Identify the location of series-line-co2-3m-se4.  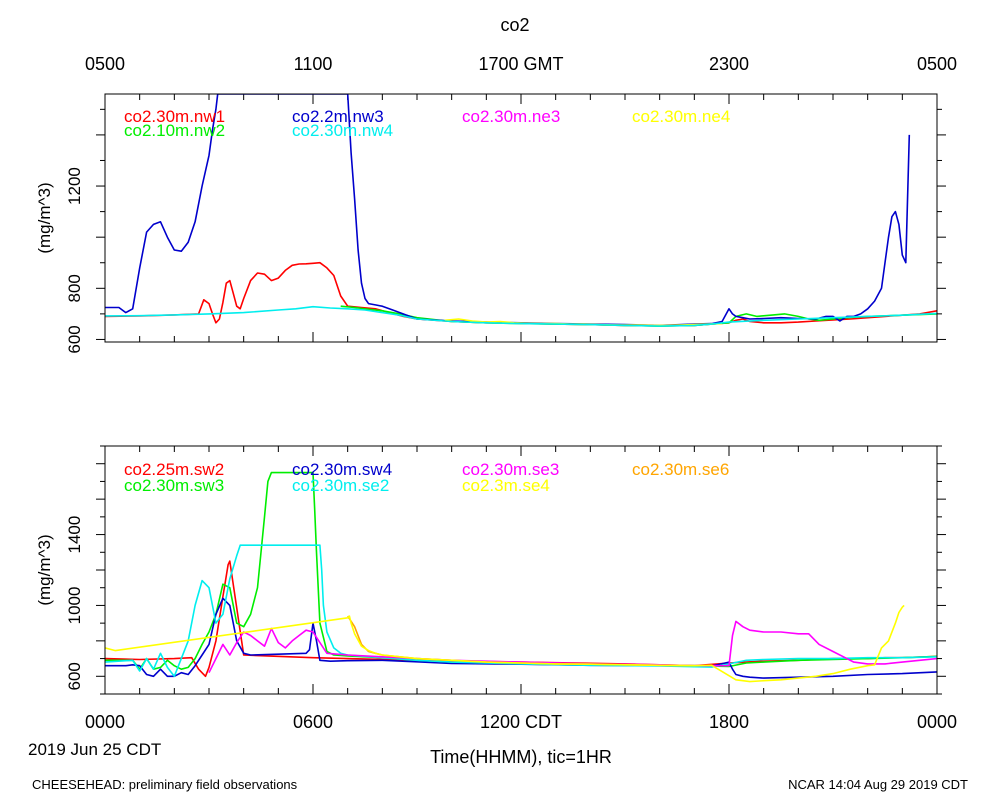
(505, 643).